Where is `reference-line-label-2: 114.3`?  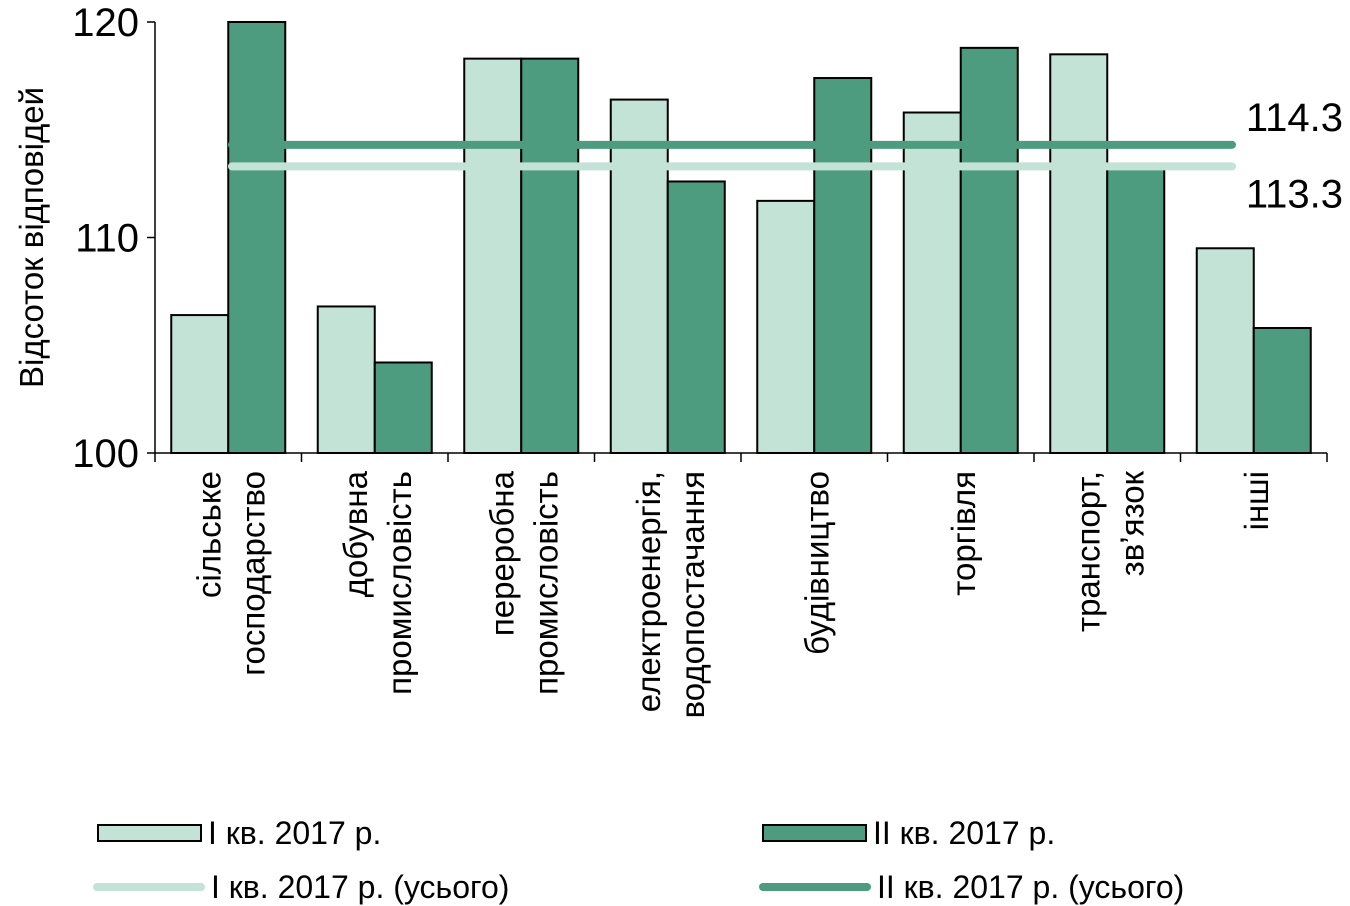
reference-line-label-2: 114.3 is located at coordinates (1294, 118).